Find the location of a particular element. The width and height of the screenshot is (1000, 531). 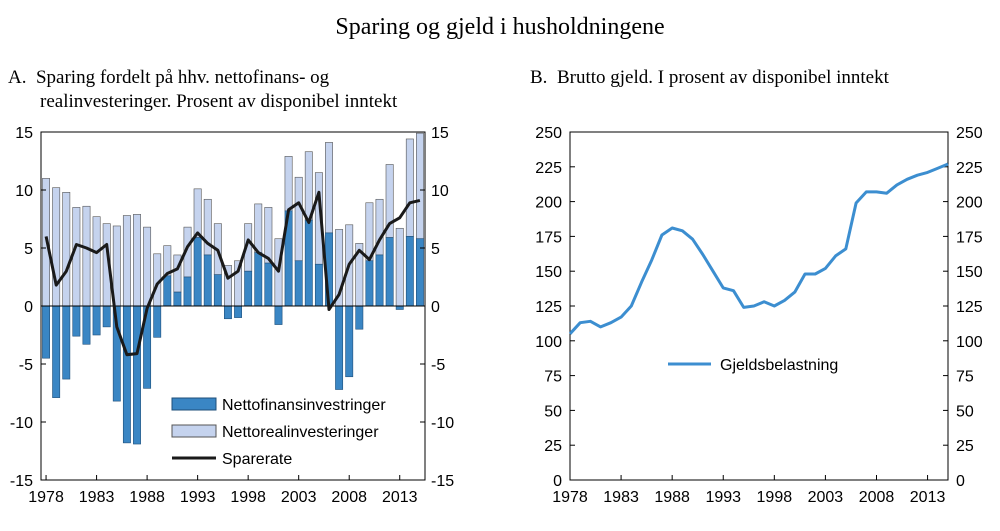

panel-a-xtick-label: 1983 is located at coordinates (97, 497).